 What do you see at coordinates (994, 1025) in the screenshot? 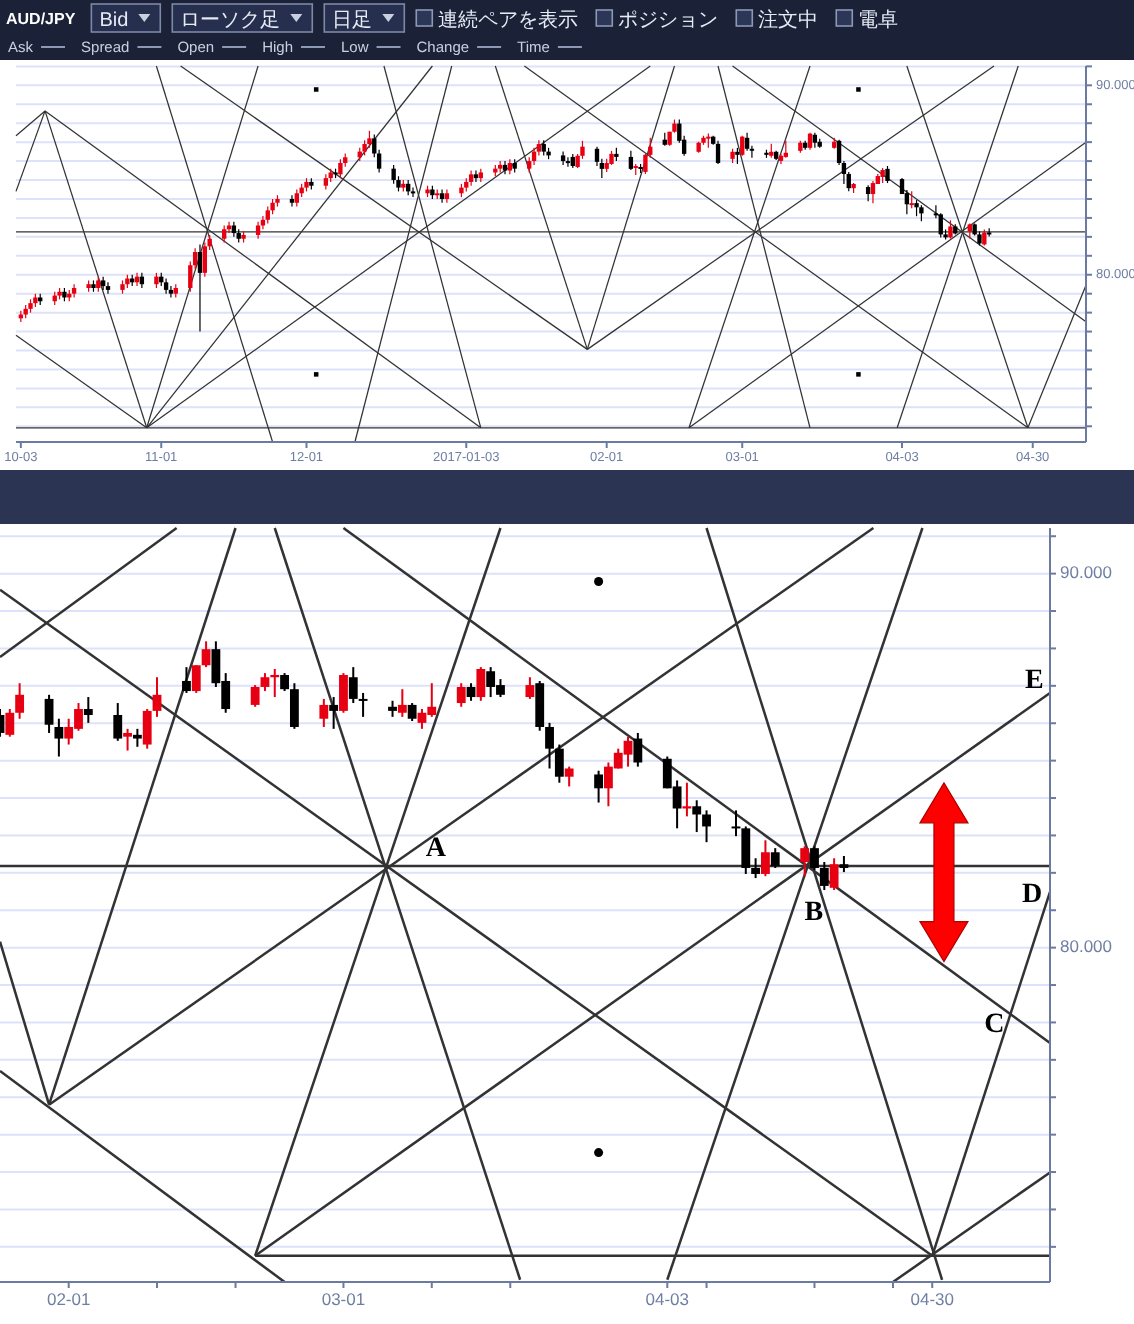
I see `annotation: C` at bounding box center [994, 1025].